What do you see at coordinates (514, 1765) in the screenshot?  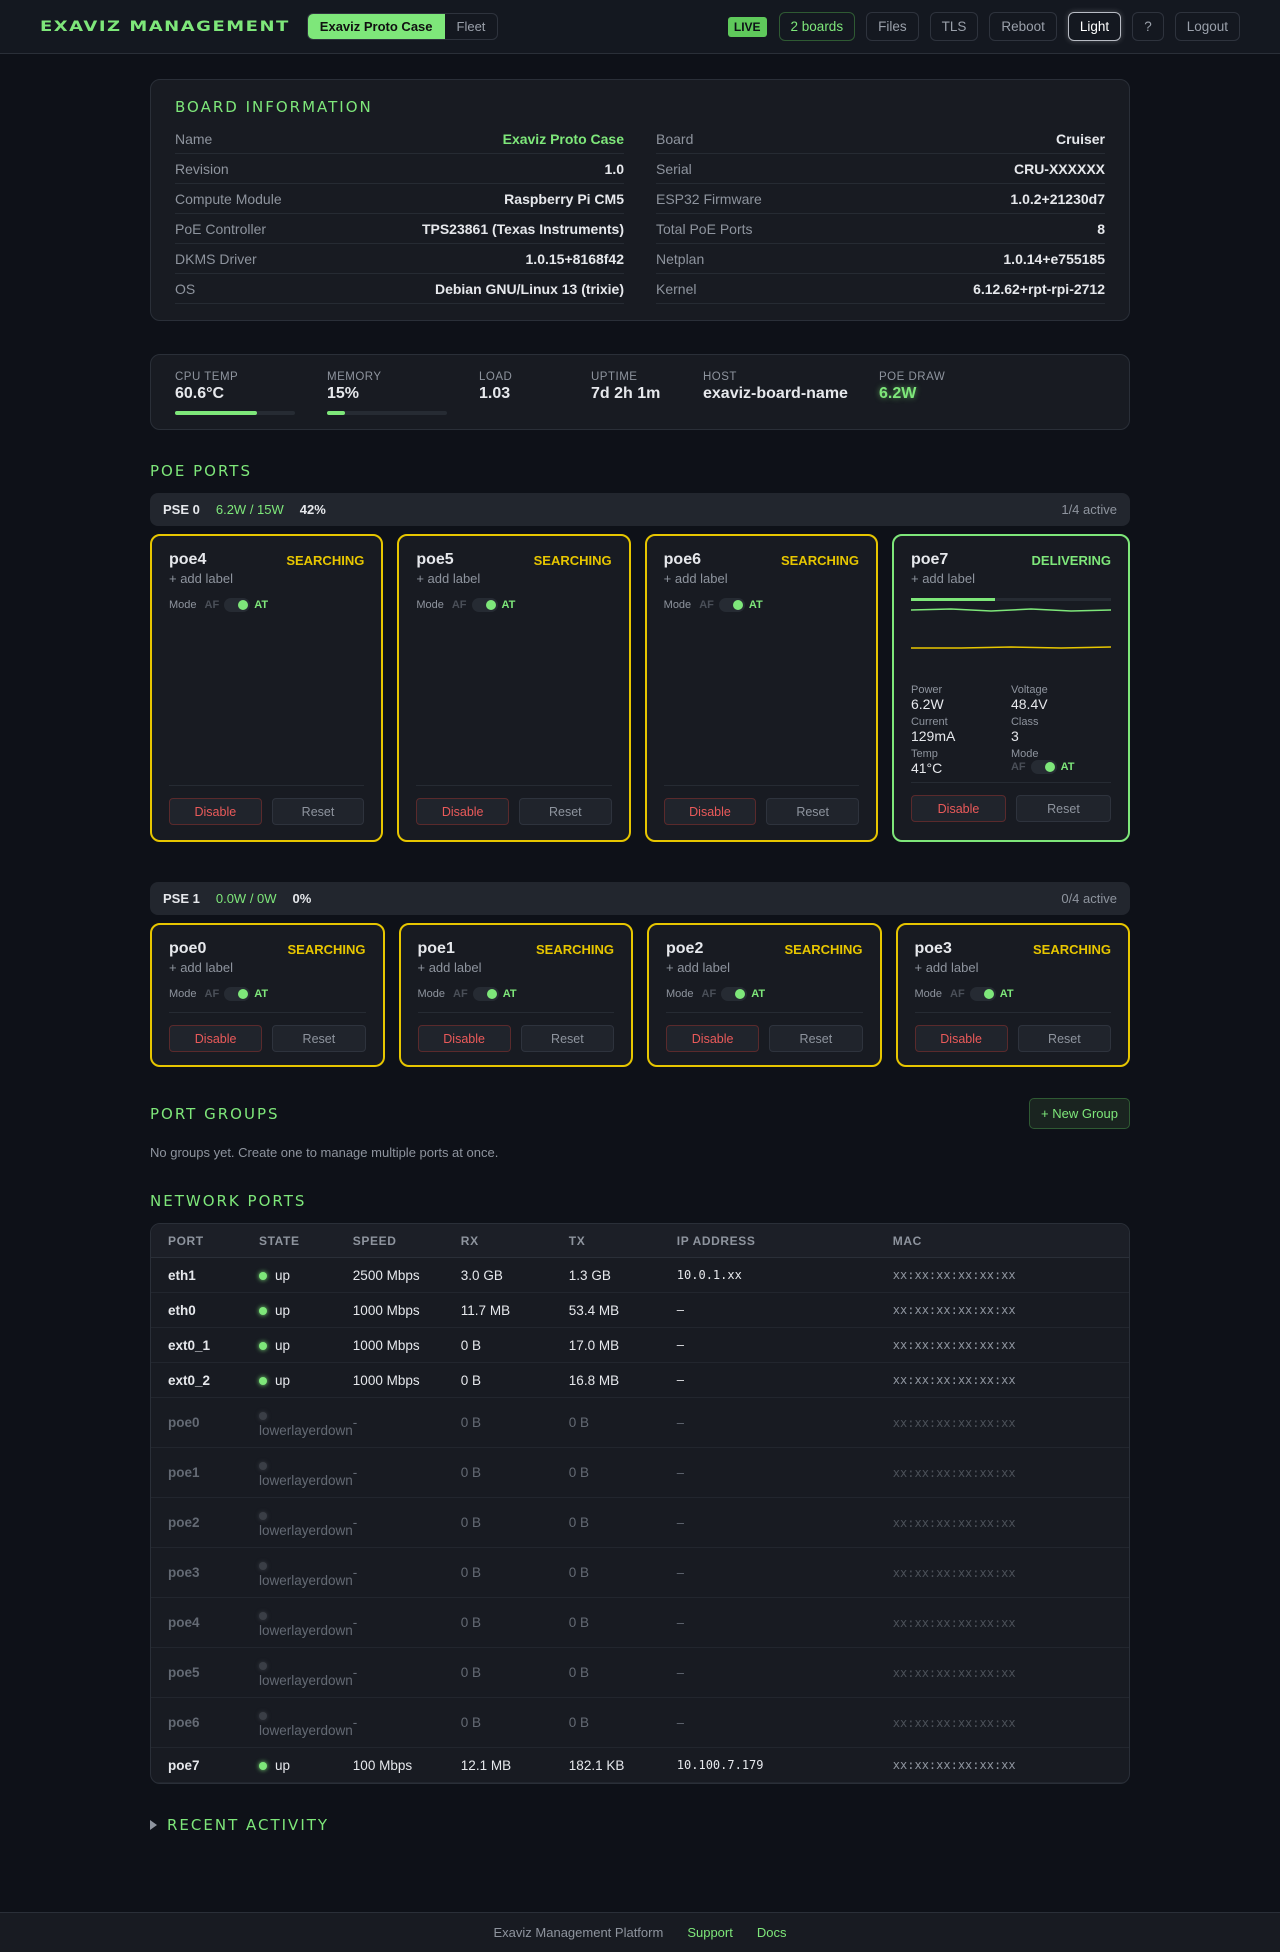 I see `cell-rx: 12.1 MB` at bounding box center [514, 1765].